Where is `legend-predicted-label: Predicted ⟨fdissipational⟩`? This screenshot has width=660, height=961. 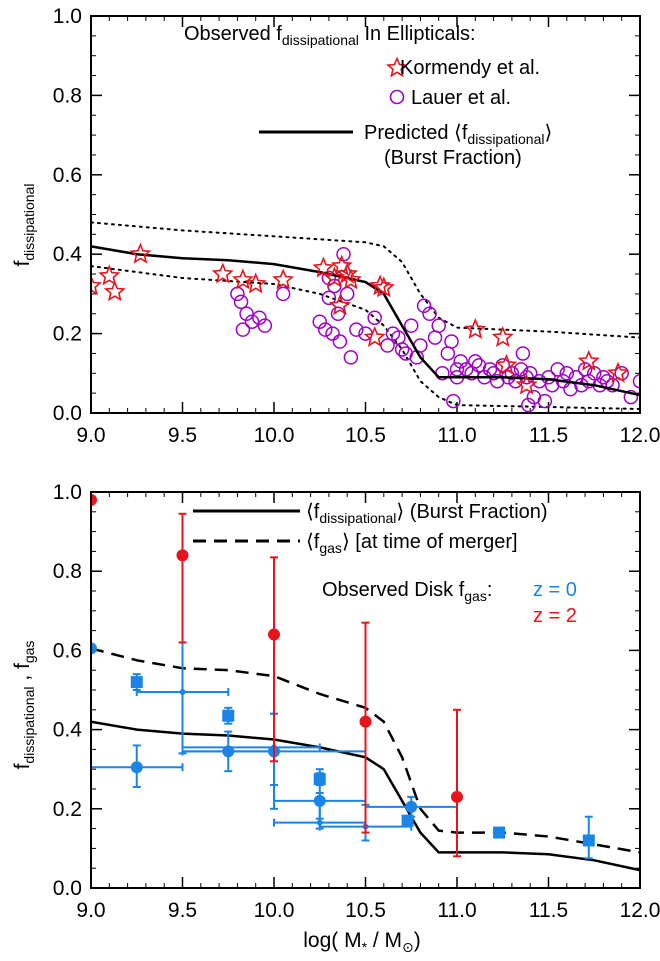
legend-predicted-label: Predicted ⟨fdissipational⟩ is located at coordinates (458, 134).